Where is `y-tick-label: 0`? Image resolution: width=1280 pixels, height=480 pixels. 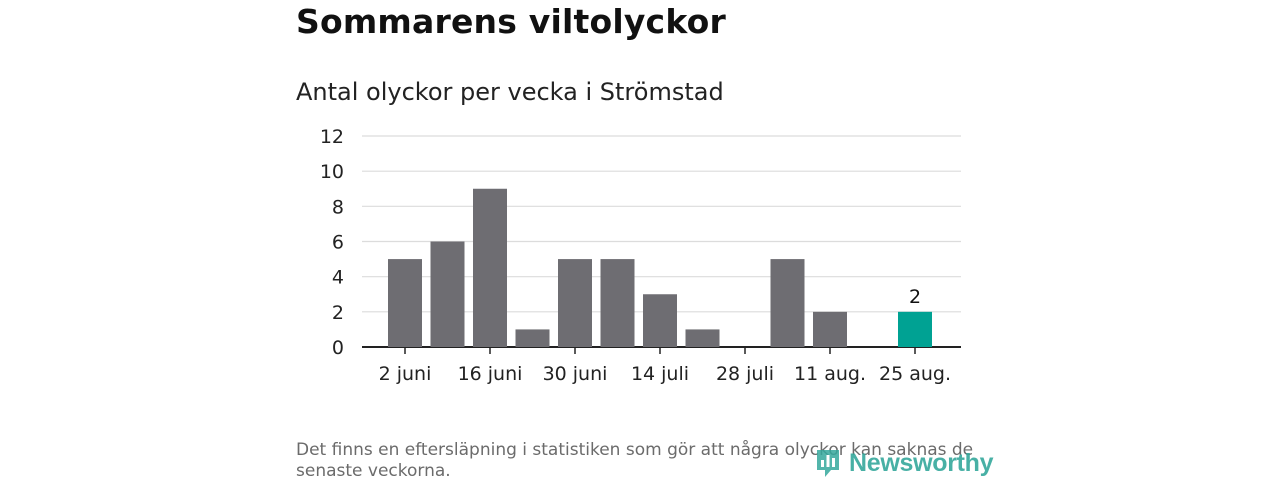
y-tick-label: 0 is located at coordinates (338, 348).